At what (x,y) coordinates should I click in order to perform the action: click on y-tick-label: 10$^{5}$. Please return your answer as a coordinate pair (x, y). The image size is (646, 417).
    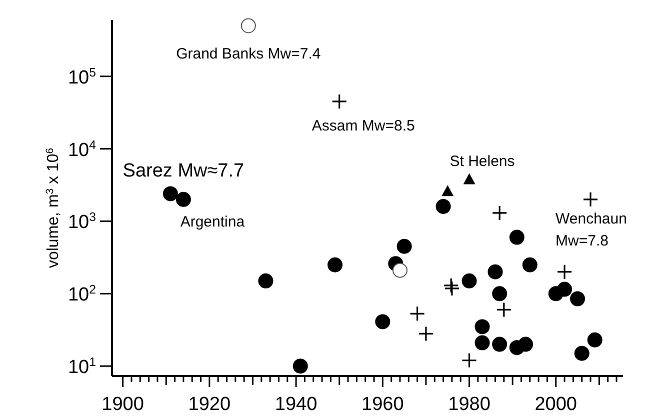
    Looking at the image, I should click on (82, 76).